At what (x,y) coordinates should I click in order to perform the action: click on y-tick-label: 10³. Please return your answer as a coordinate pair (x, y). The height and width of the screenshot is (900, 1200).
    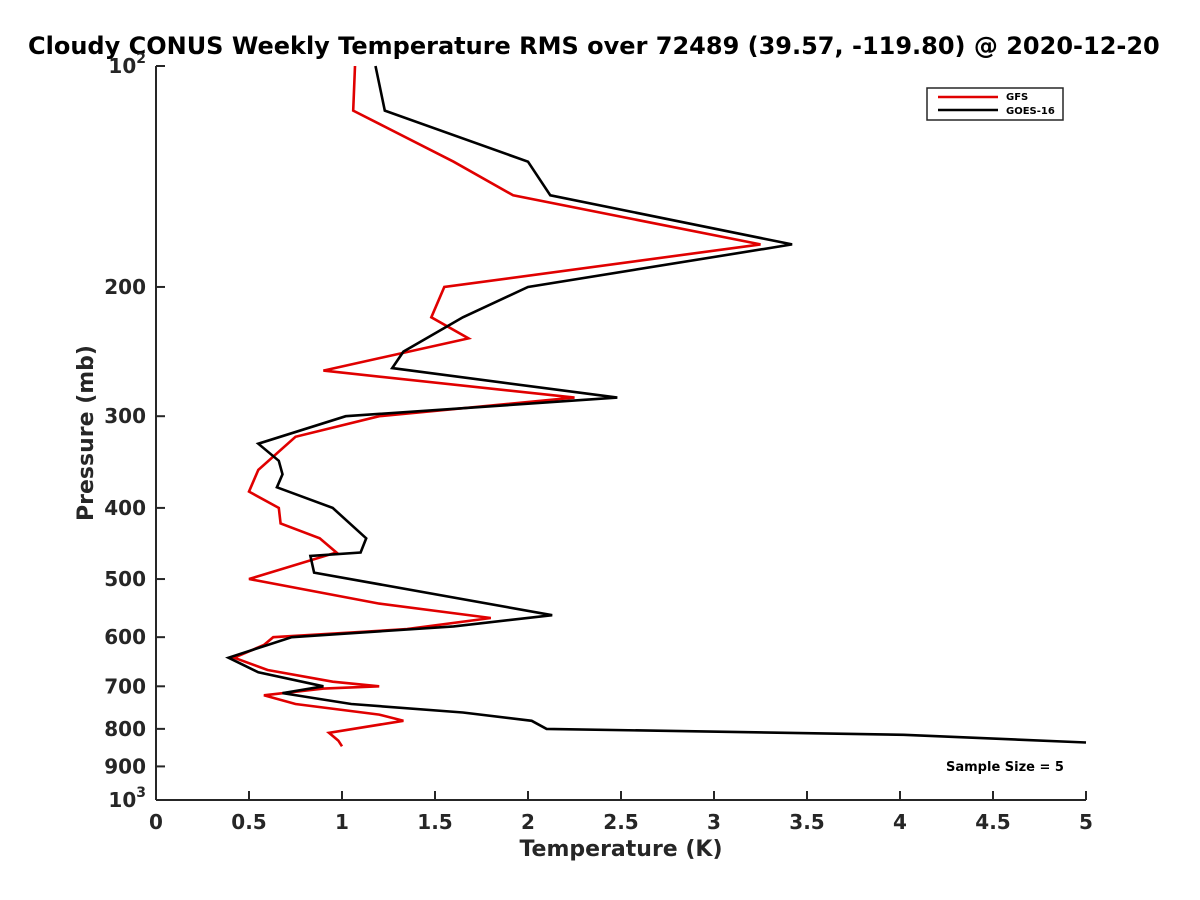
    Looking at the image, I should click on (127, 798).